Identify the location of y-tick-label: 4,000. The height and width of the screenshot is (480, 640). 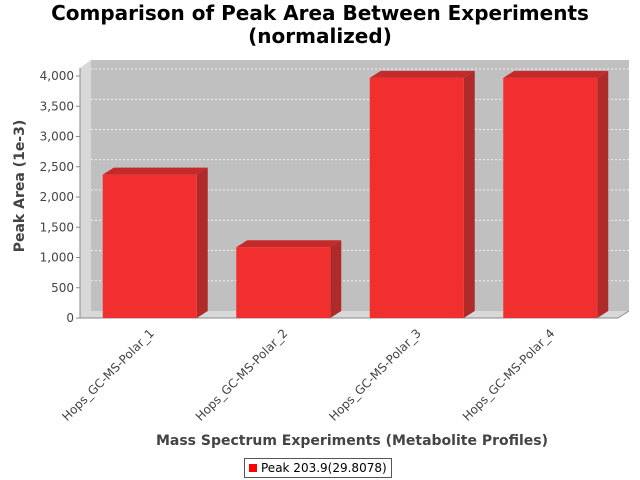
(57, 76).